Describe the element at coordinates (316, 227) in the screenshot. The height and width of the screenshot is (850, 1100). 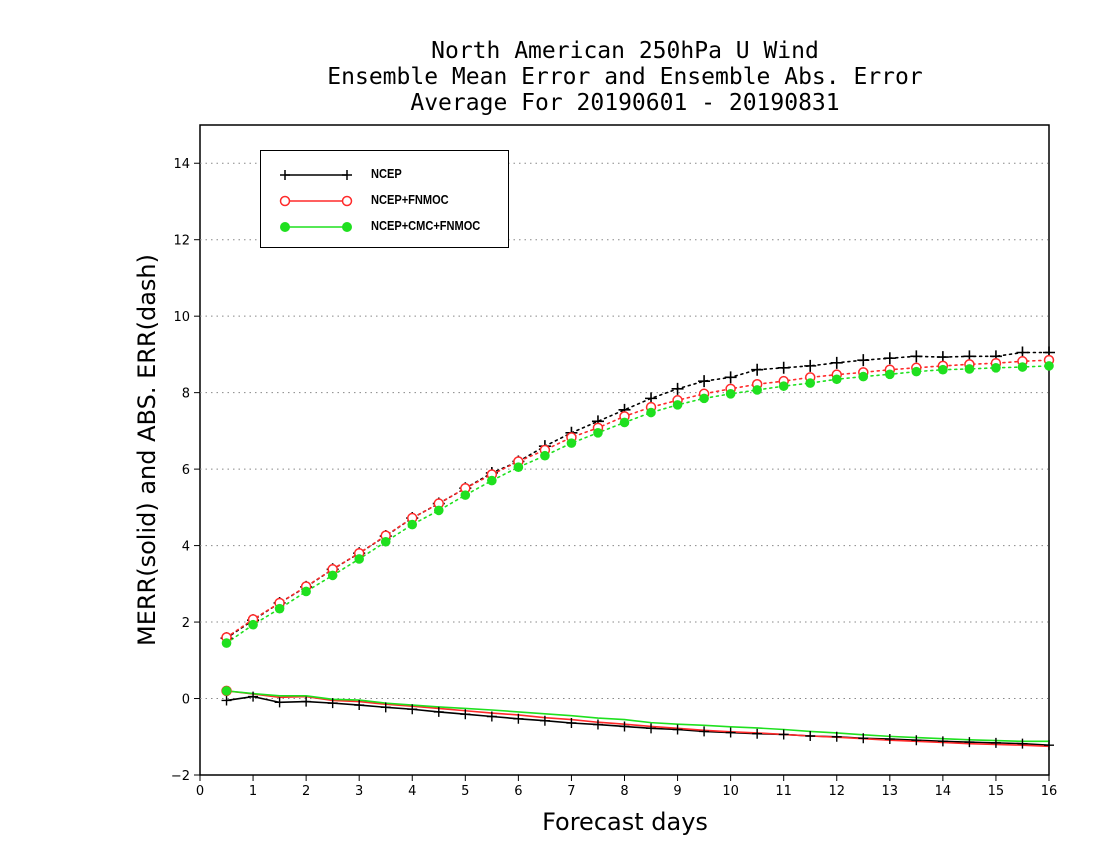
I see `legend-swatch-ncep-cmc-fnmoc` at that location.